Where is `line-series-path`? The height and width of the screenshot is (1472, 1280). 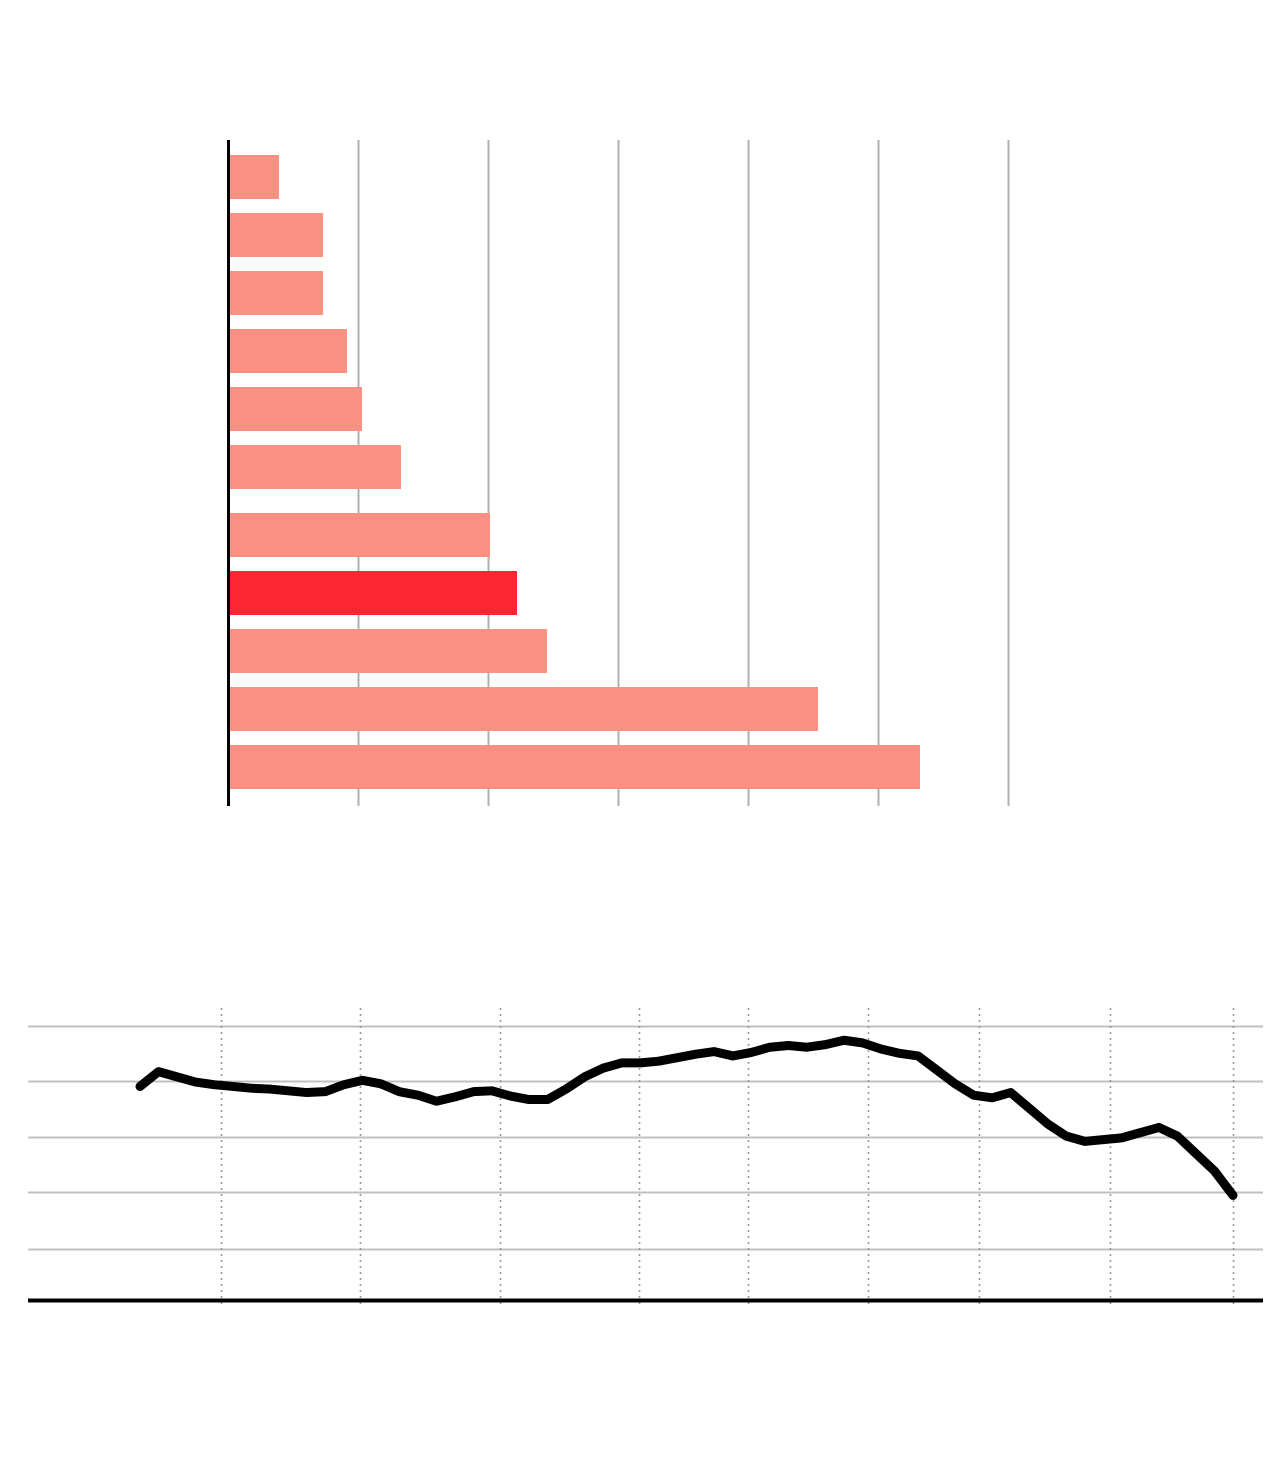
line-series-path is located at coordinates (686, 1117).